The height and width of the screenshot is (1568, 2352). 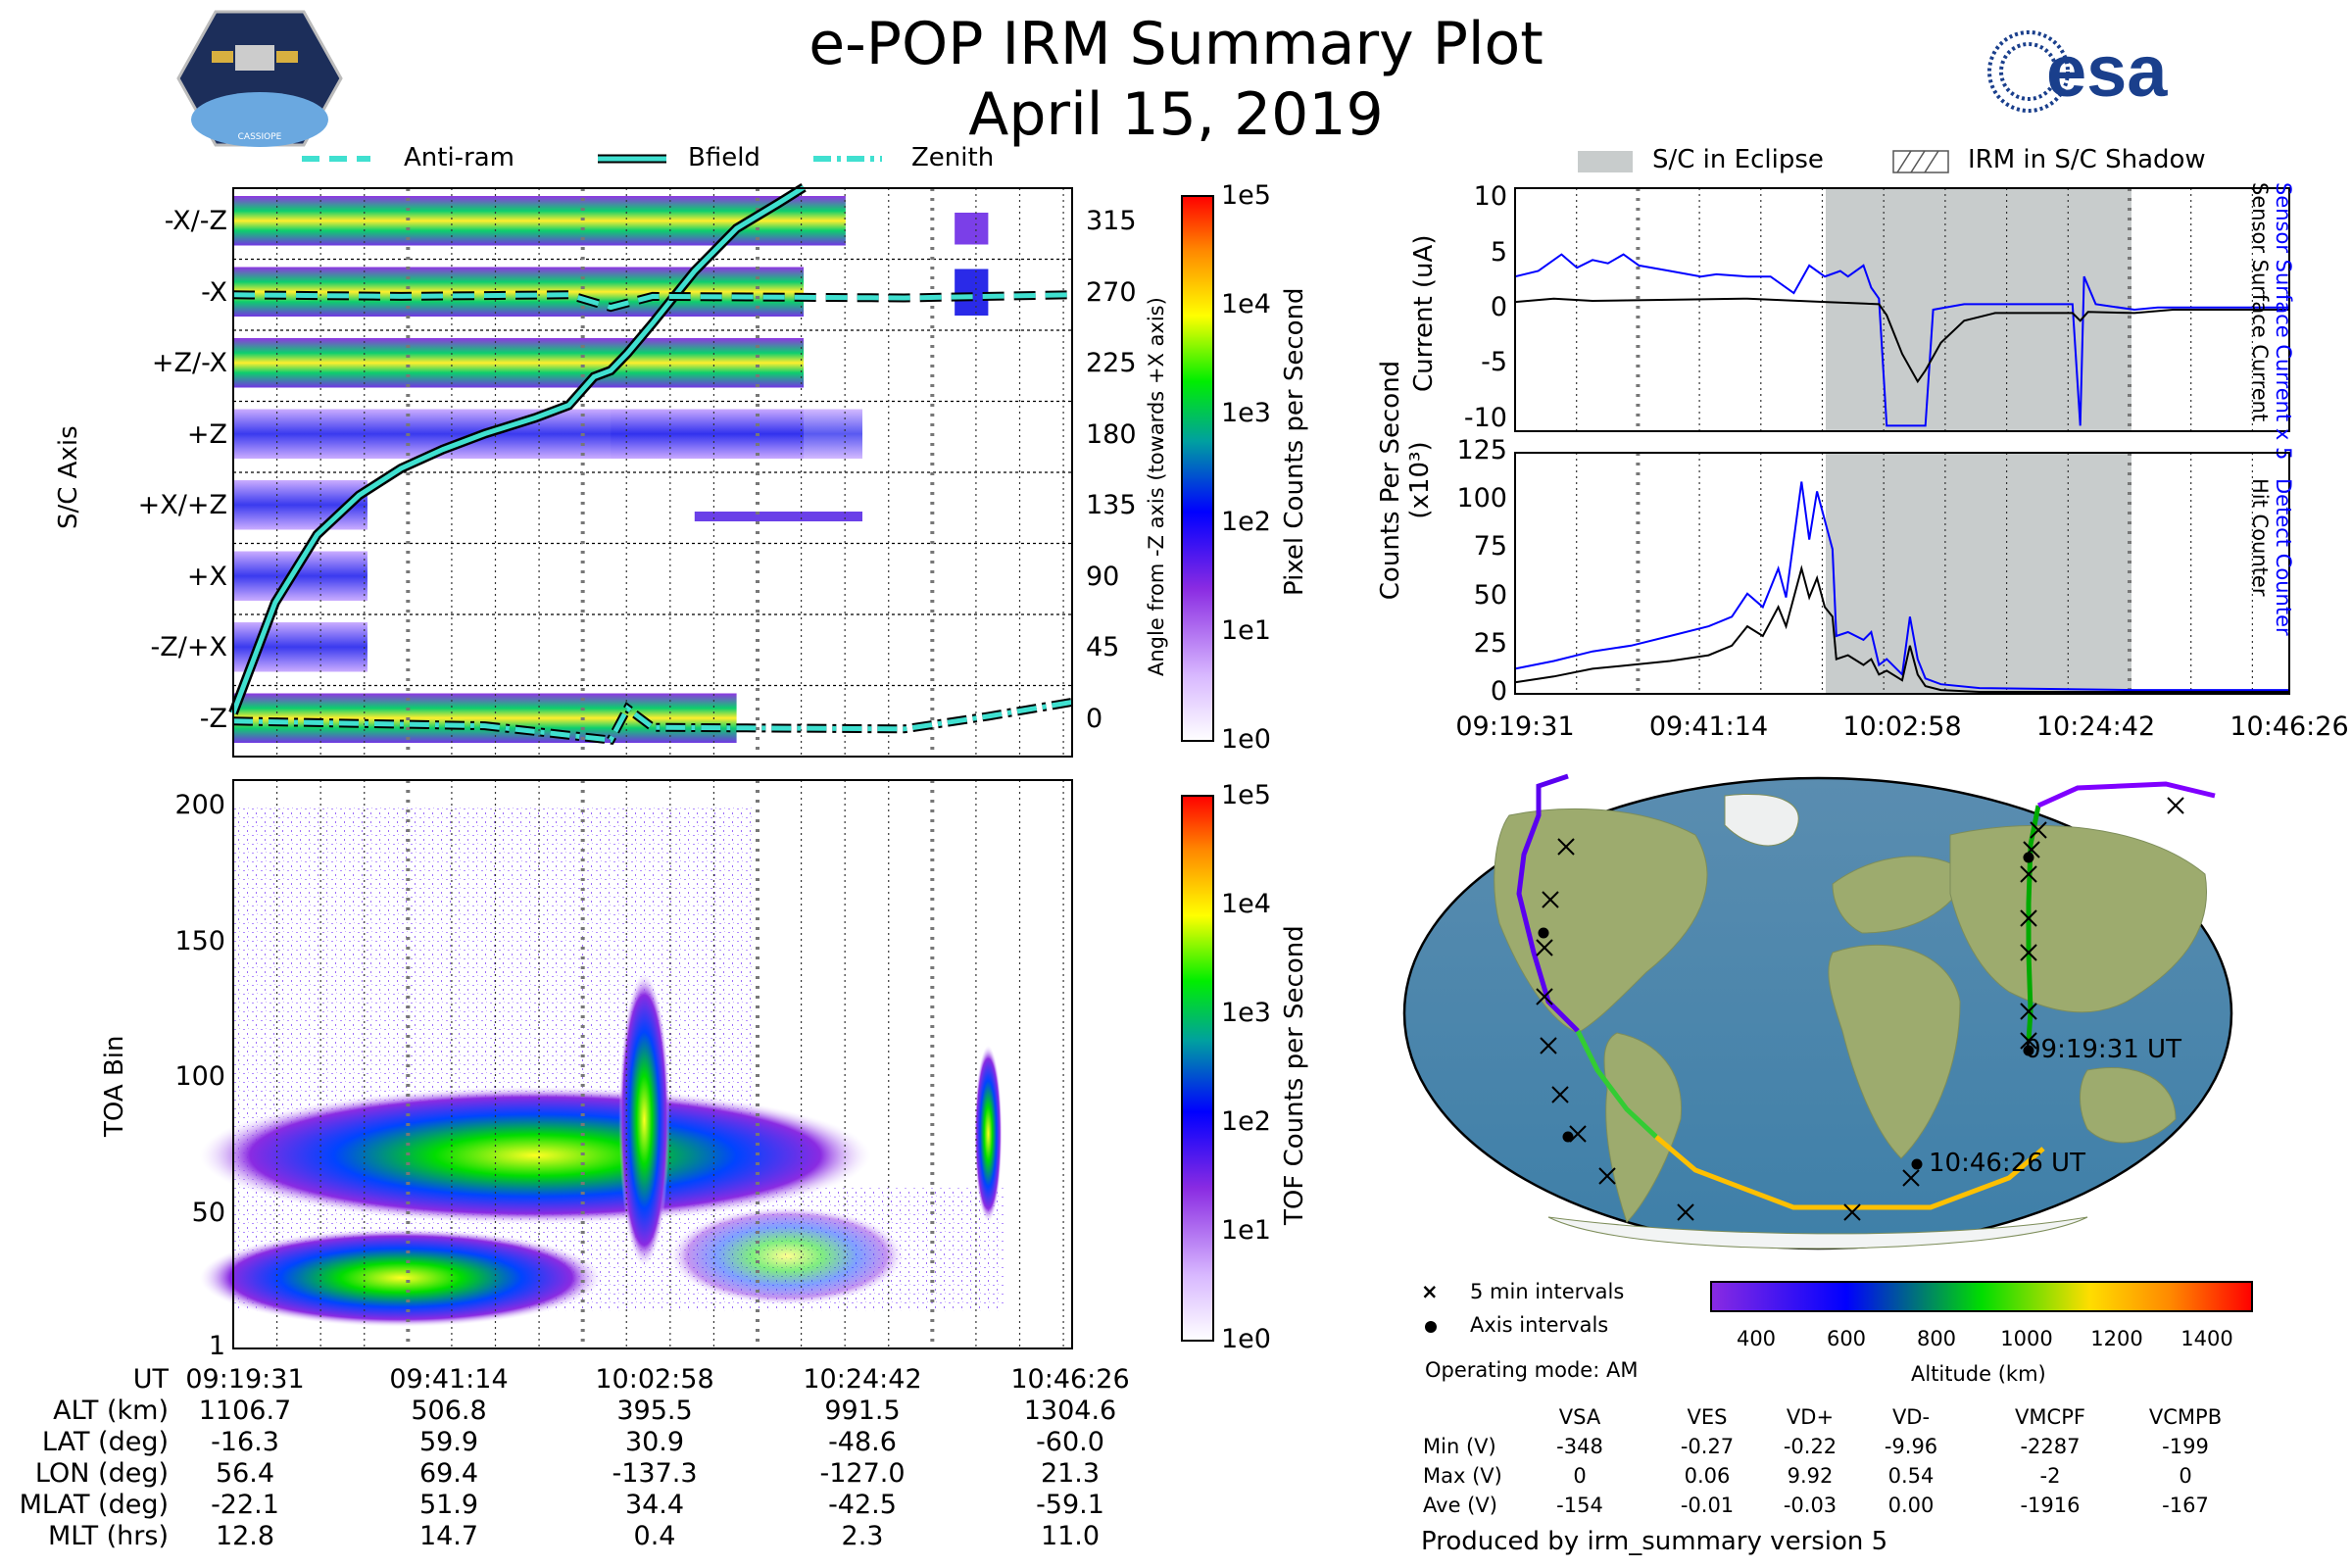 What do you see at coordinates (1070, 1536) in the screenshot?
I see `table-cell: 11.0` at bounding box center [1070, 1536].